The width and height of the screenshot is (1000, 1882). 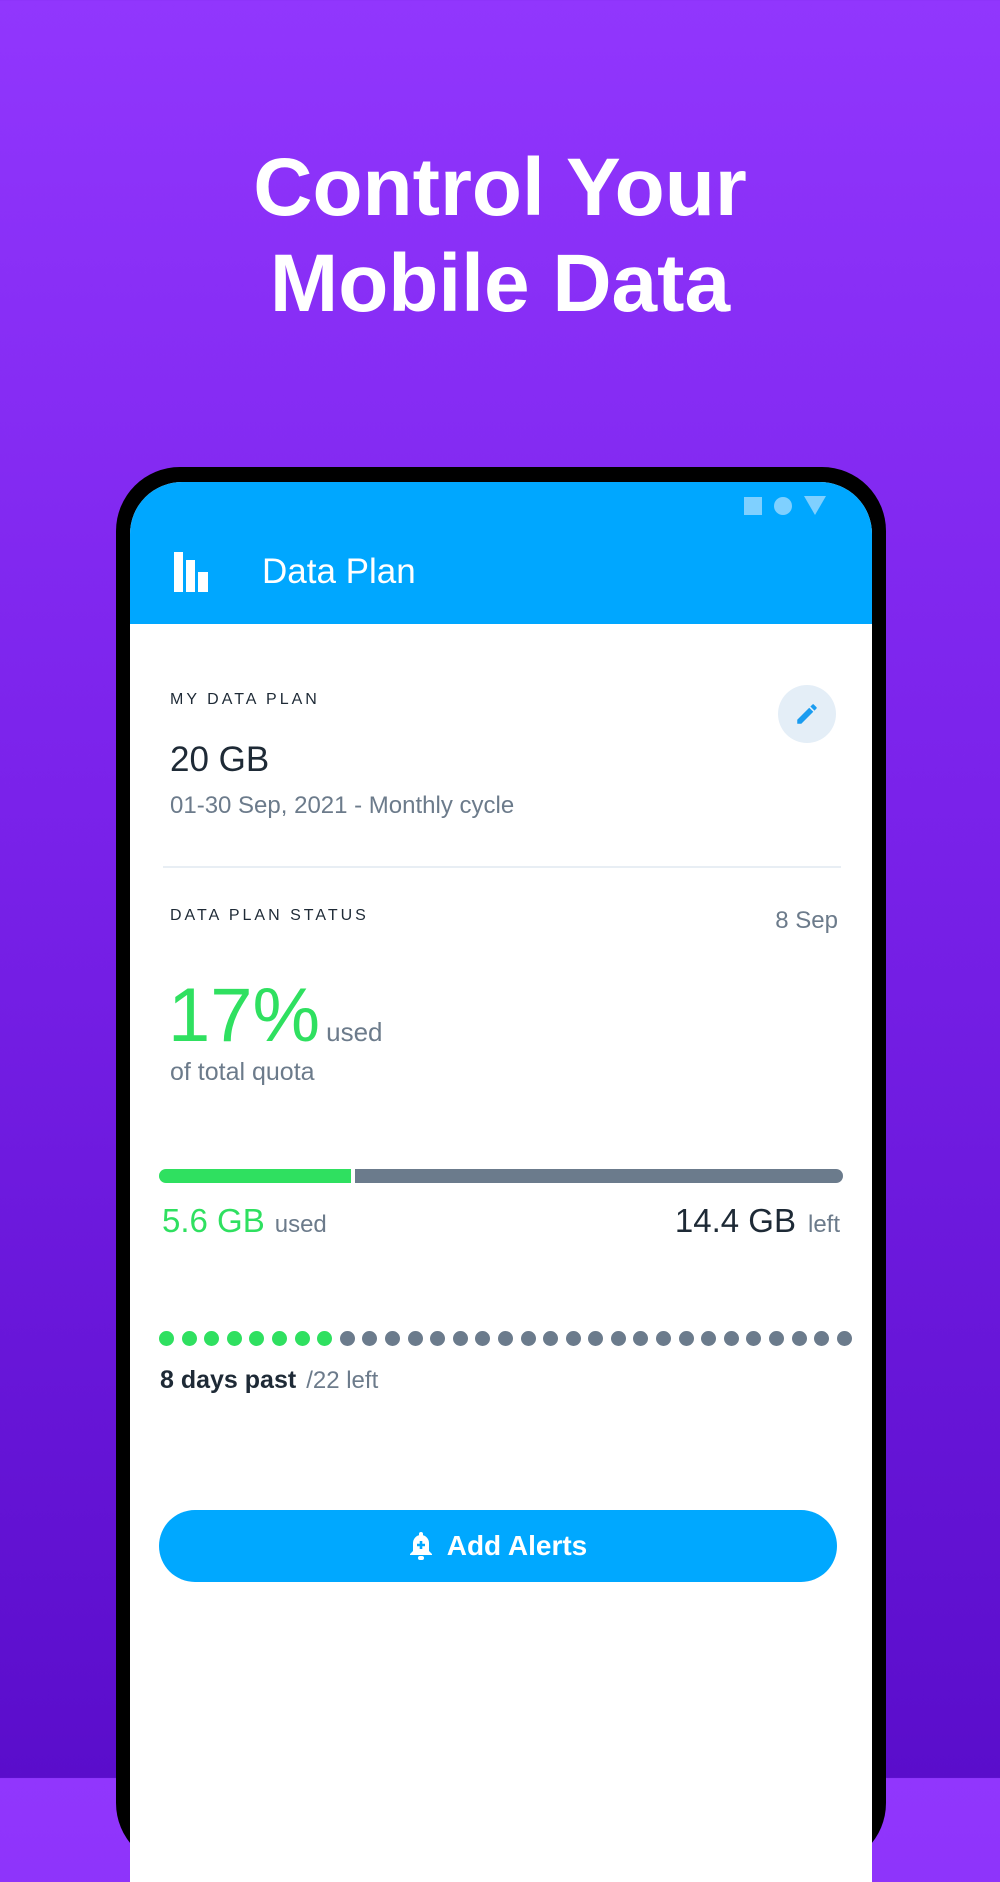 I want to click on triangle-icon, so click(x=815, y=505).